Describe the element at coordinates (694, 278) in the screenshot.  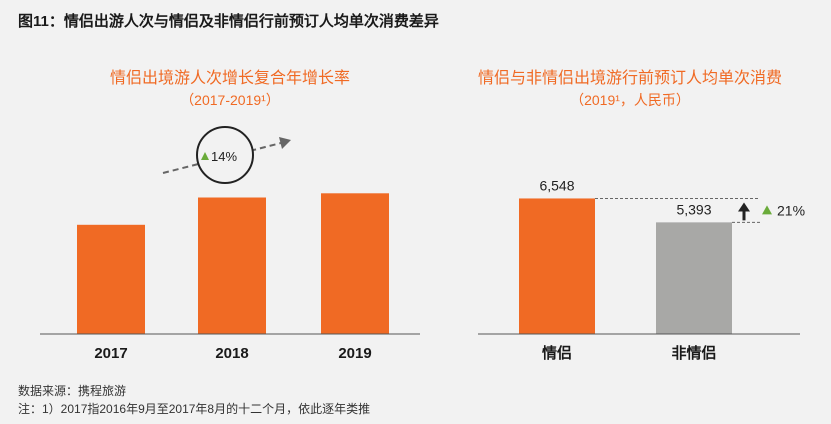
I see `bar-非情侣` at that location.